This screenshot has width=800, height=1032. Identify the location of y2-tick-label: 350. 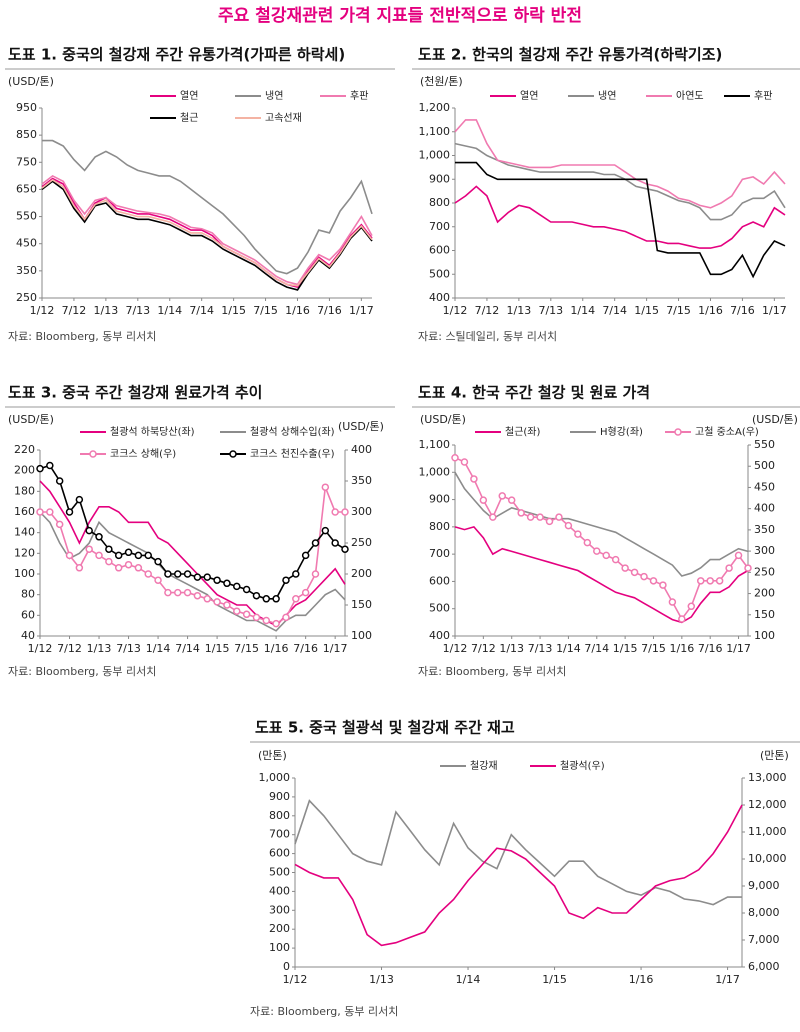
(764, 529).